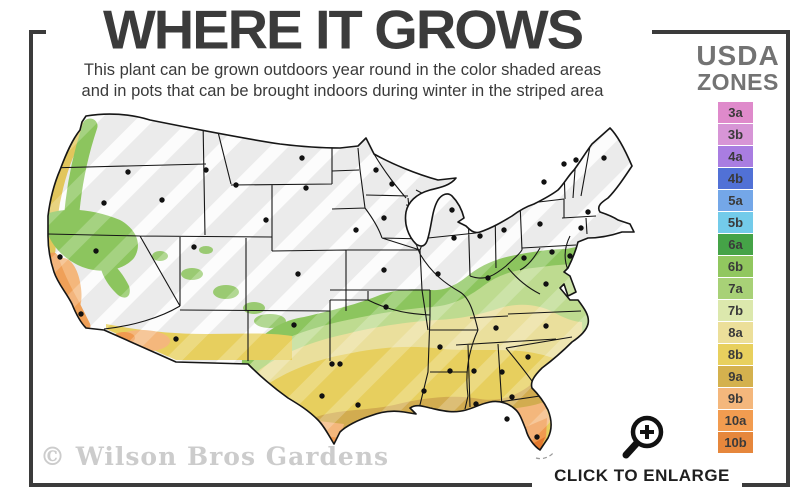 Image resolution: width=800 pixels, height=500 pixels. Describe the element at coordinates (280, 485) in the screenshot. I see `frame-bottom-left-segment` at that location.